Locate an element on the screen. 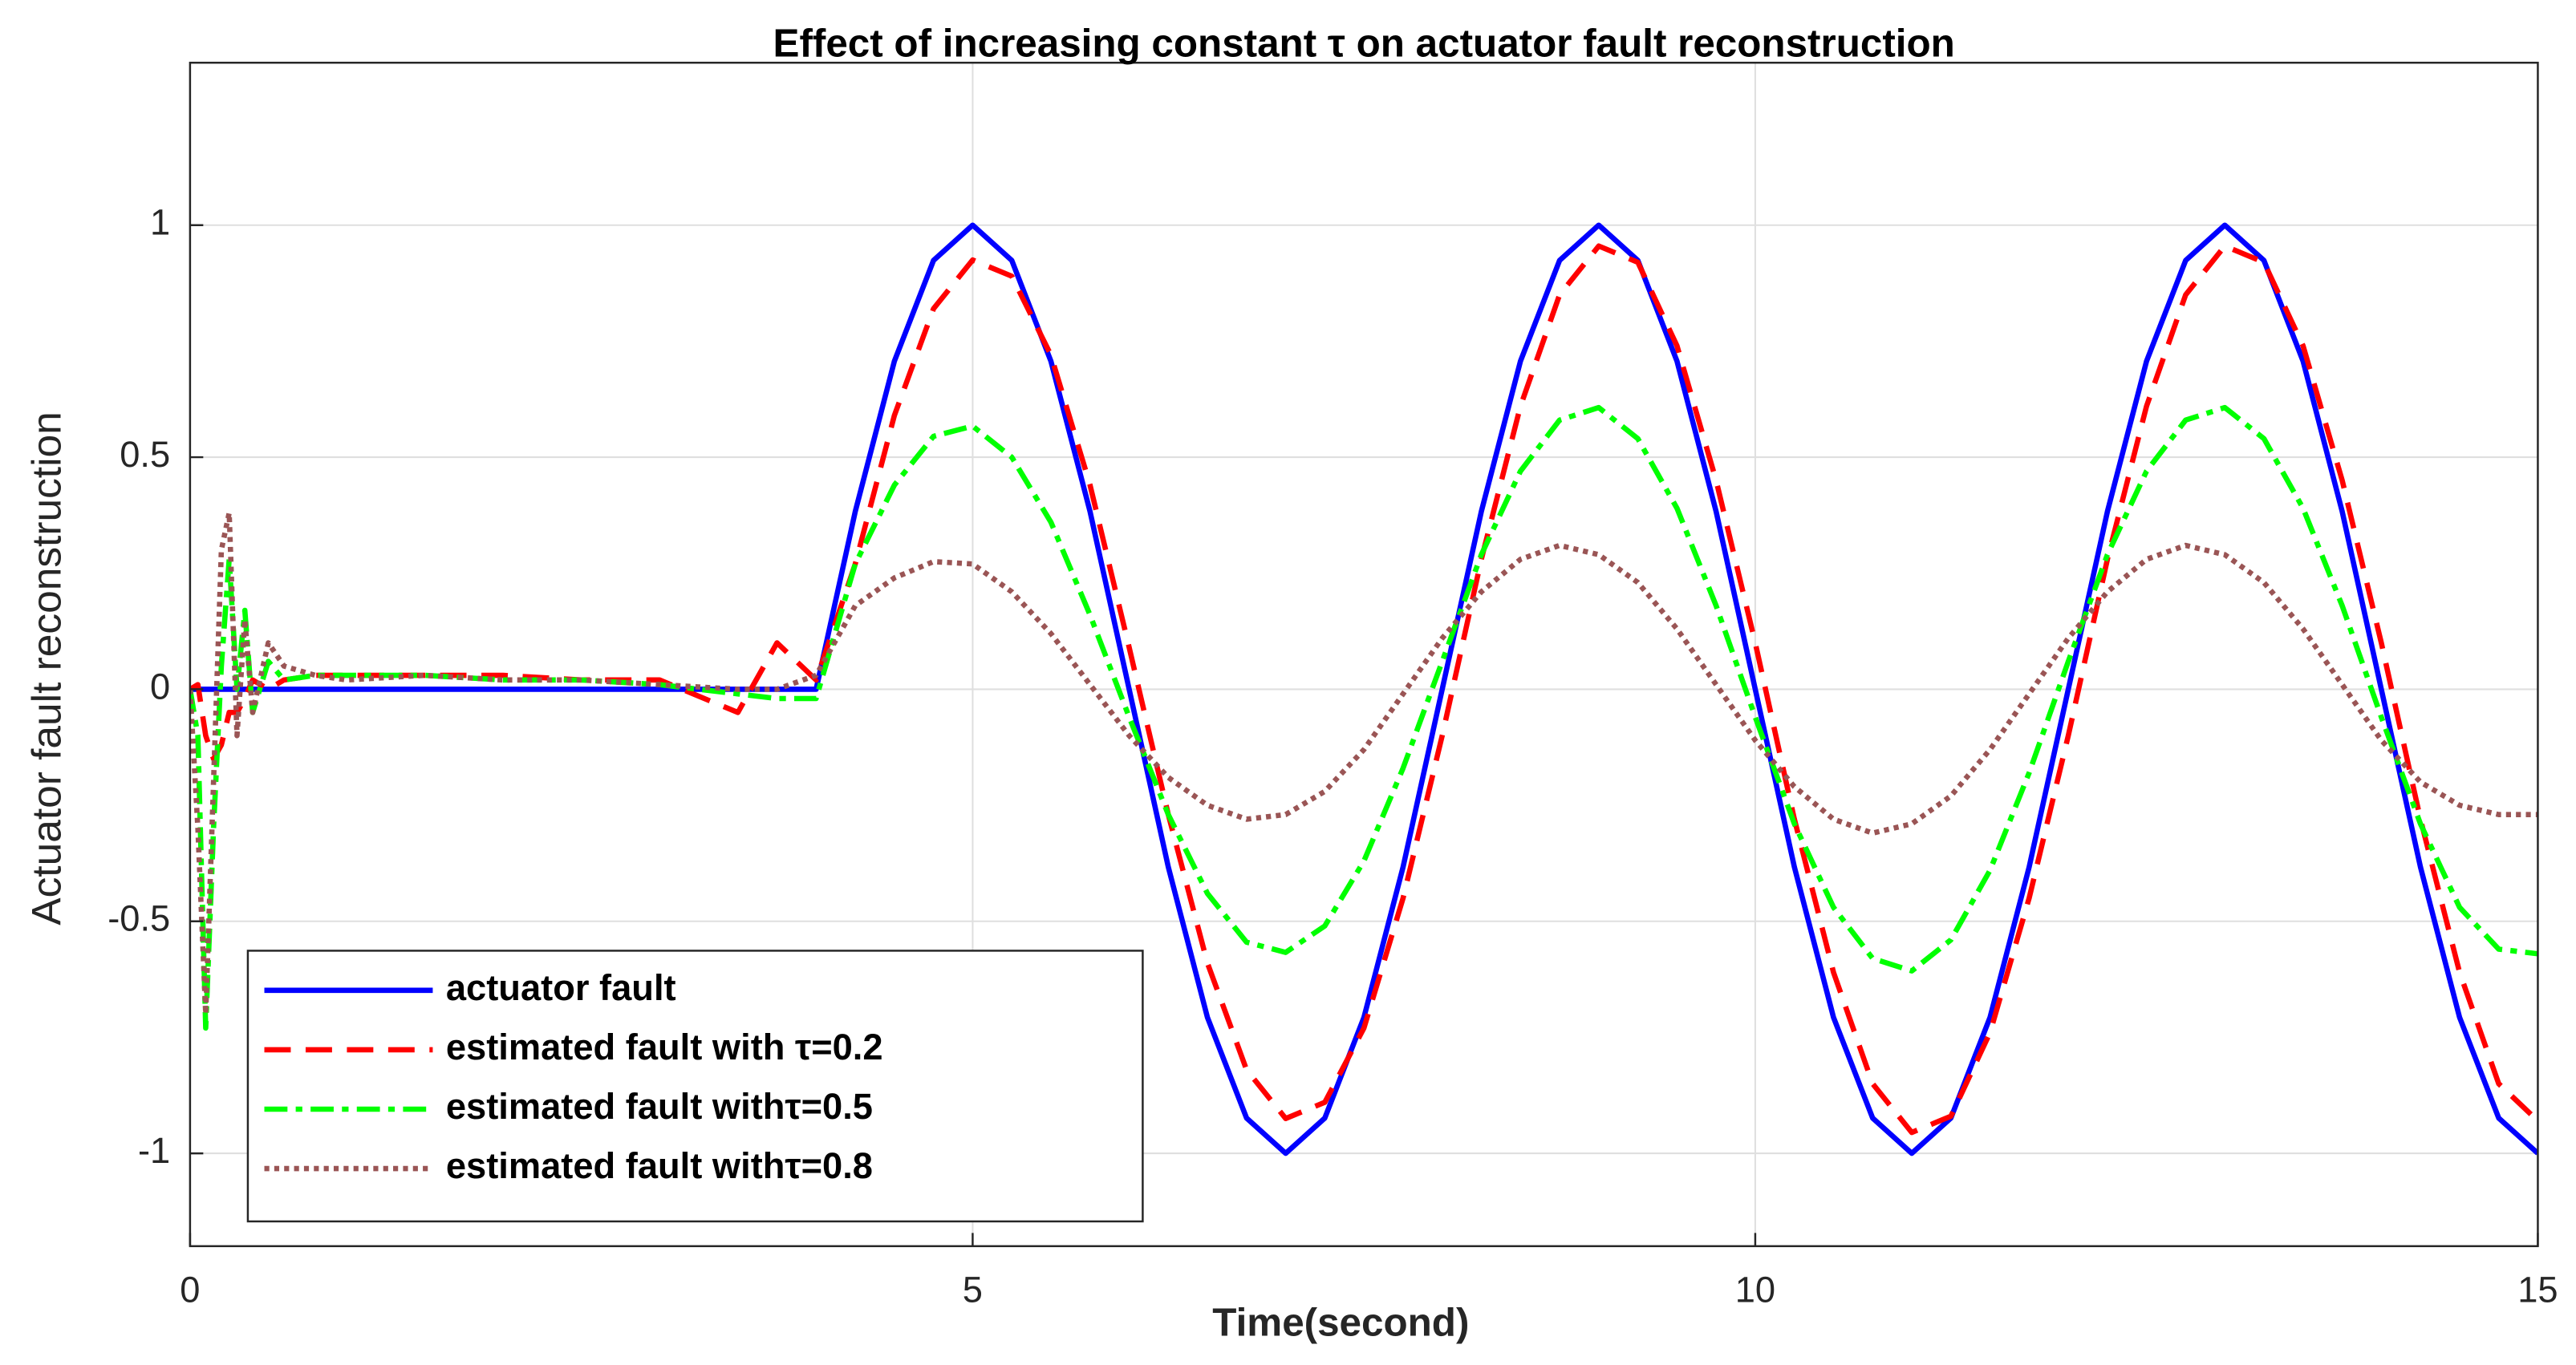 This screenshot has height=1365, width=2576. legend-label: actuator fault is located at coordinates (561, 987).